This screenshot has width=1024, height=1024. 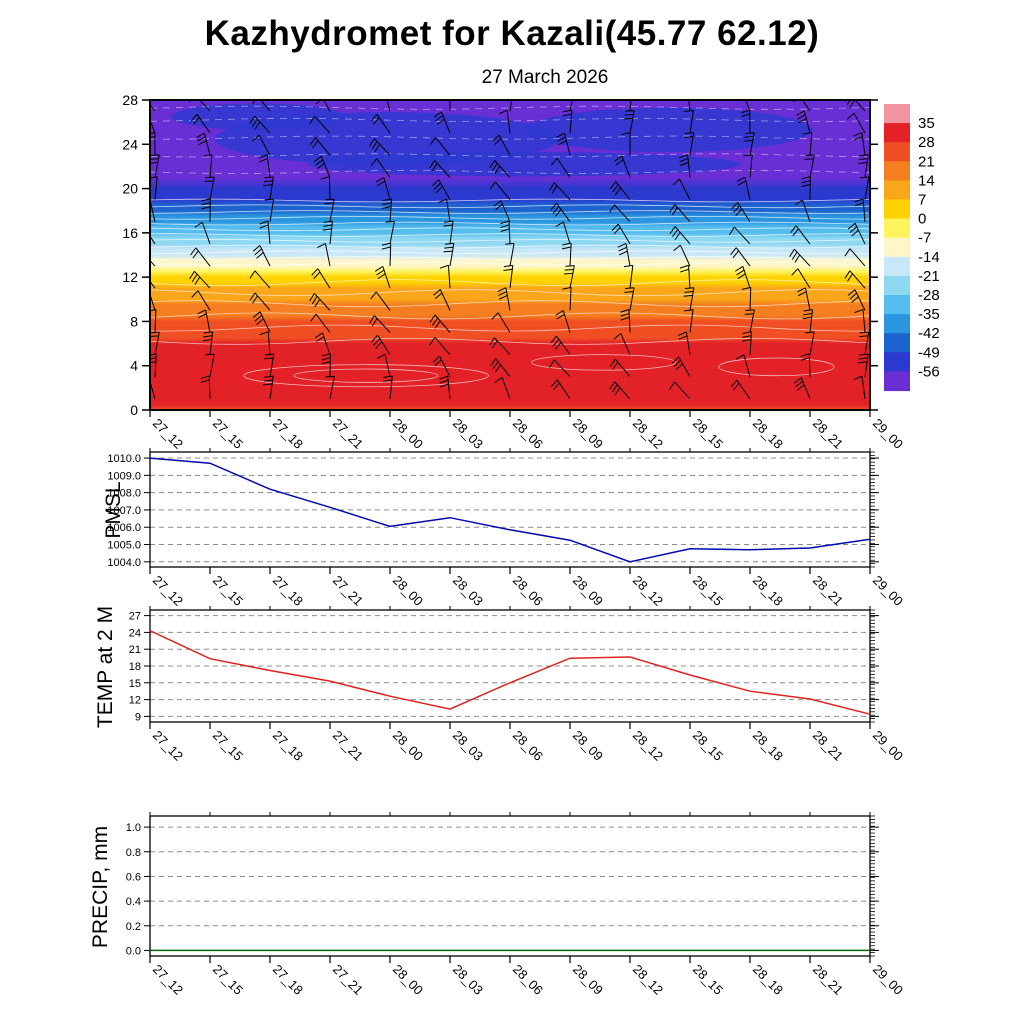 What do you see at coordinates (124, 511) in the screenshot?
I see `svg-text: 1007.0` at bounding box center [124, 511].